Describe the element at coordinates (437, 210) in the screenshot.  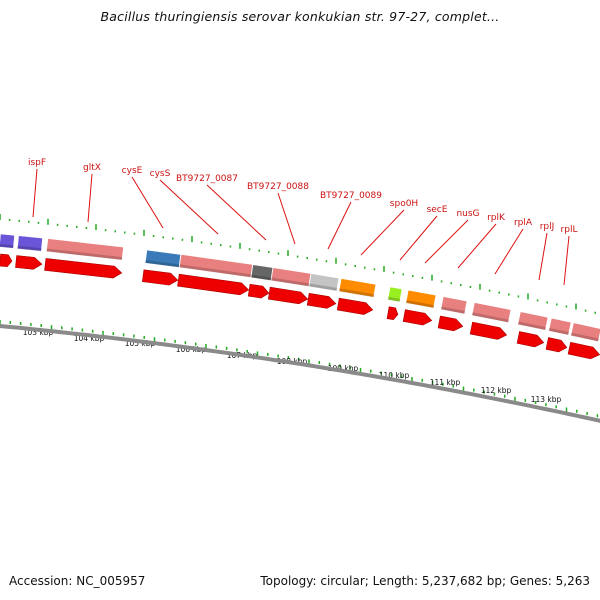
I see `gene-label-sece: secE` at that location.